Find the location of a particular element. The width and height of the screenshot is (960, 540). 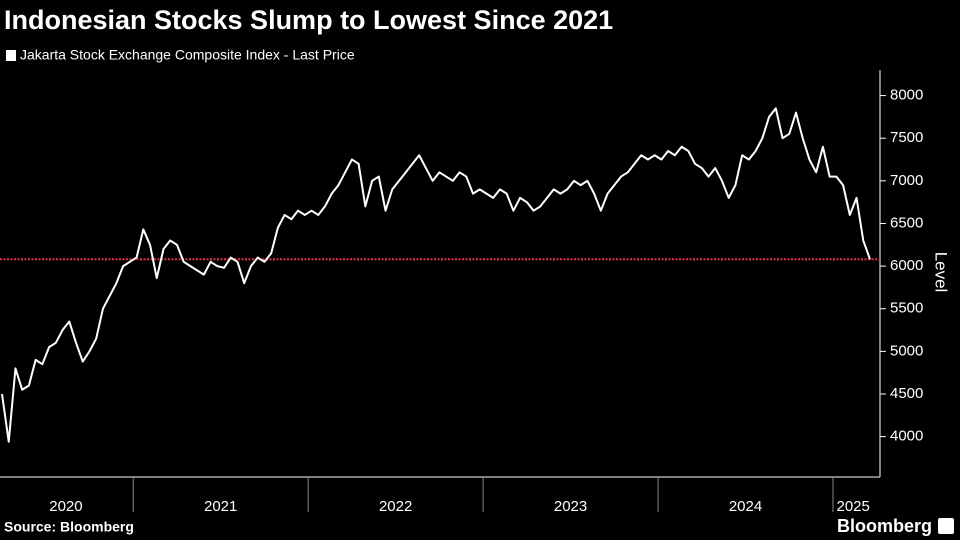

y-axis-label: Level is located at coordinates (941, 272).